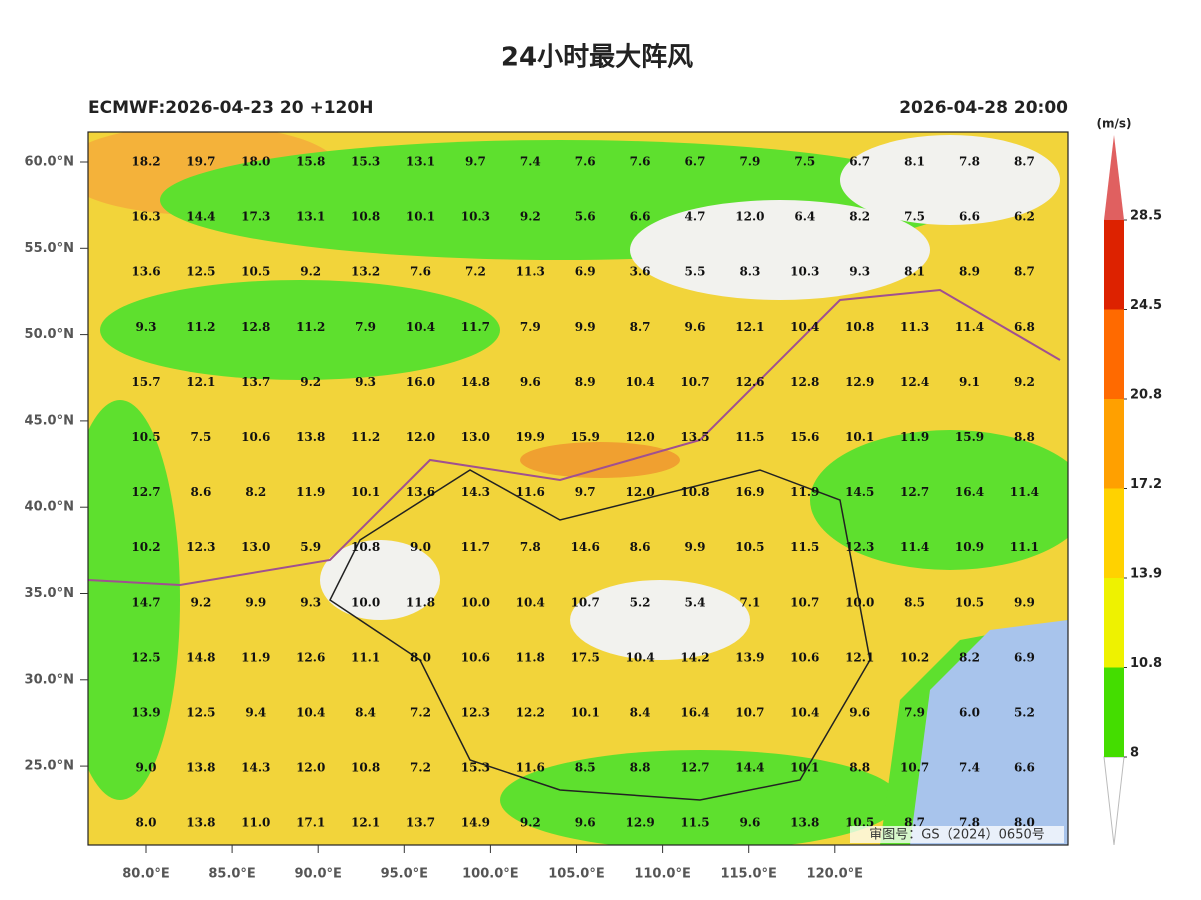  Describe the element at coordinates (475, 547) in the screenshot. I see `grid-value: 11.7` at that location.